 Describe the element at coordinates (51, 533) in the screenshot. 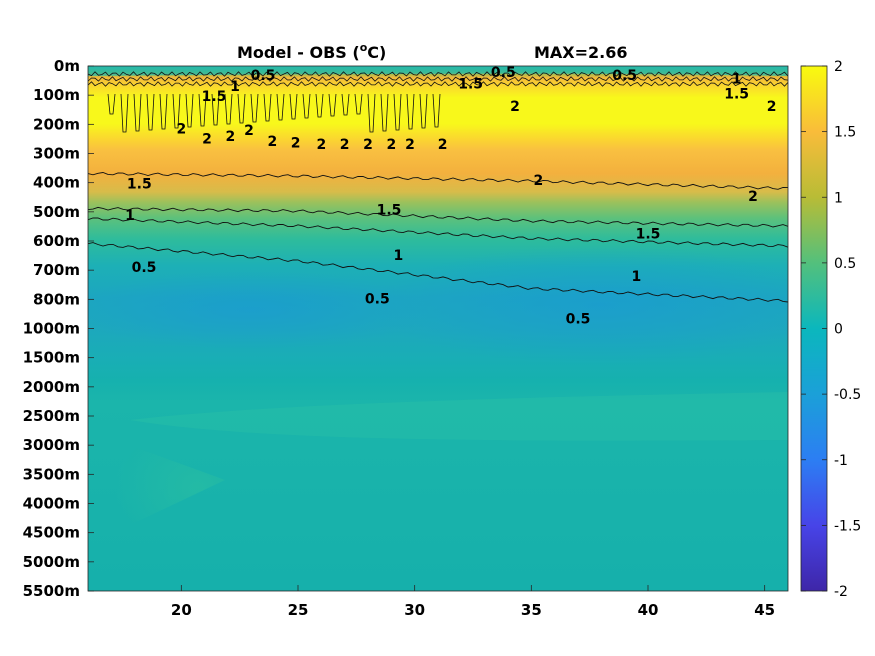

I see `y-tick-label: 4500m` at that location.